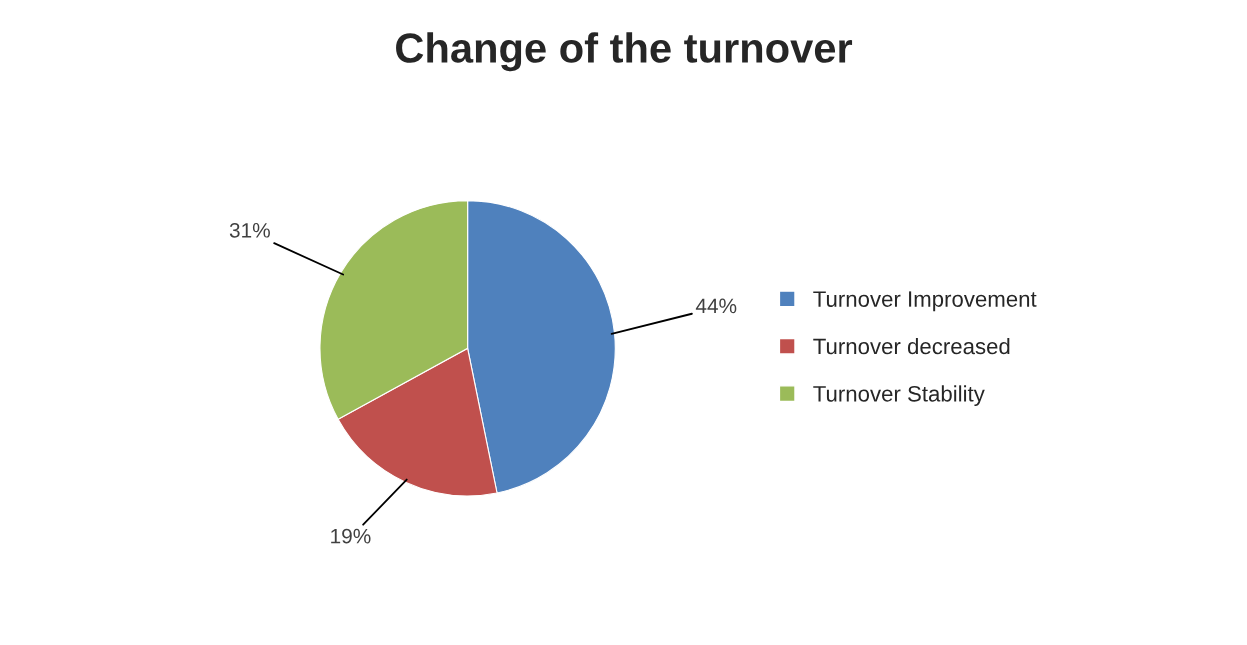 The image size is (1247, 645). What do you see at coordinates (351, 536) in the screenshot?
I see `data-label: 19%` at bounding box center [351, 536].